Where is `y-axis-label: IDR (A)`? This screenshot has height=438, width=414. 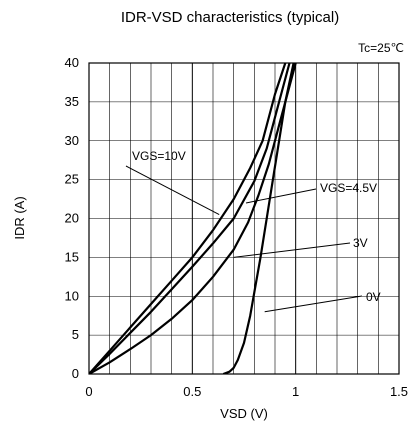 y-axis-label: IDR (A) is located at coordinates (19, 217).